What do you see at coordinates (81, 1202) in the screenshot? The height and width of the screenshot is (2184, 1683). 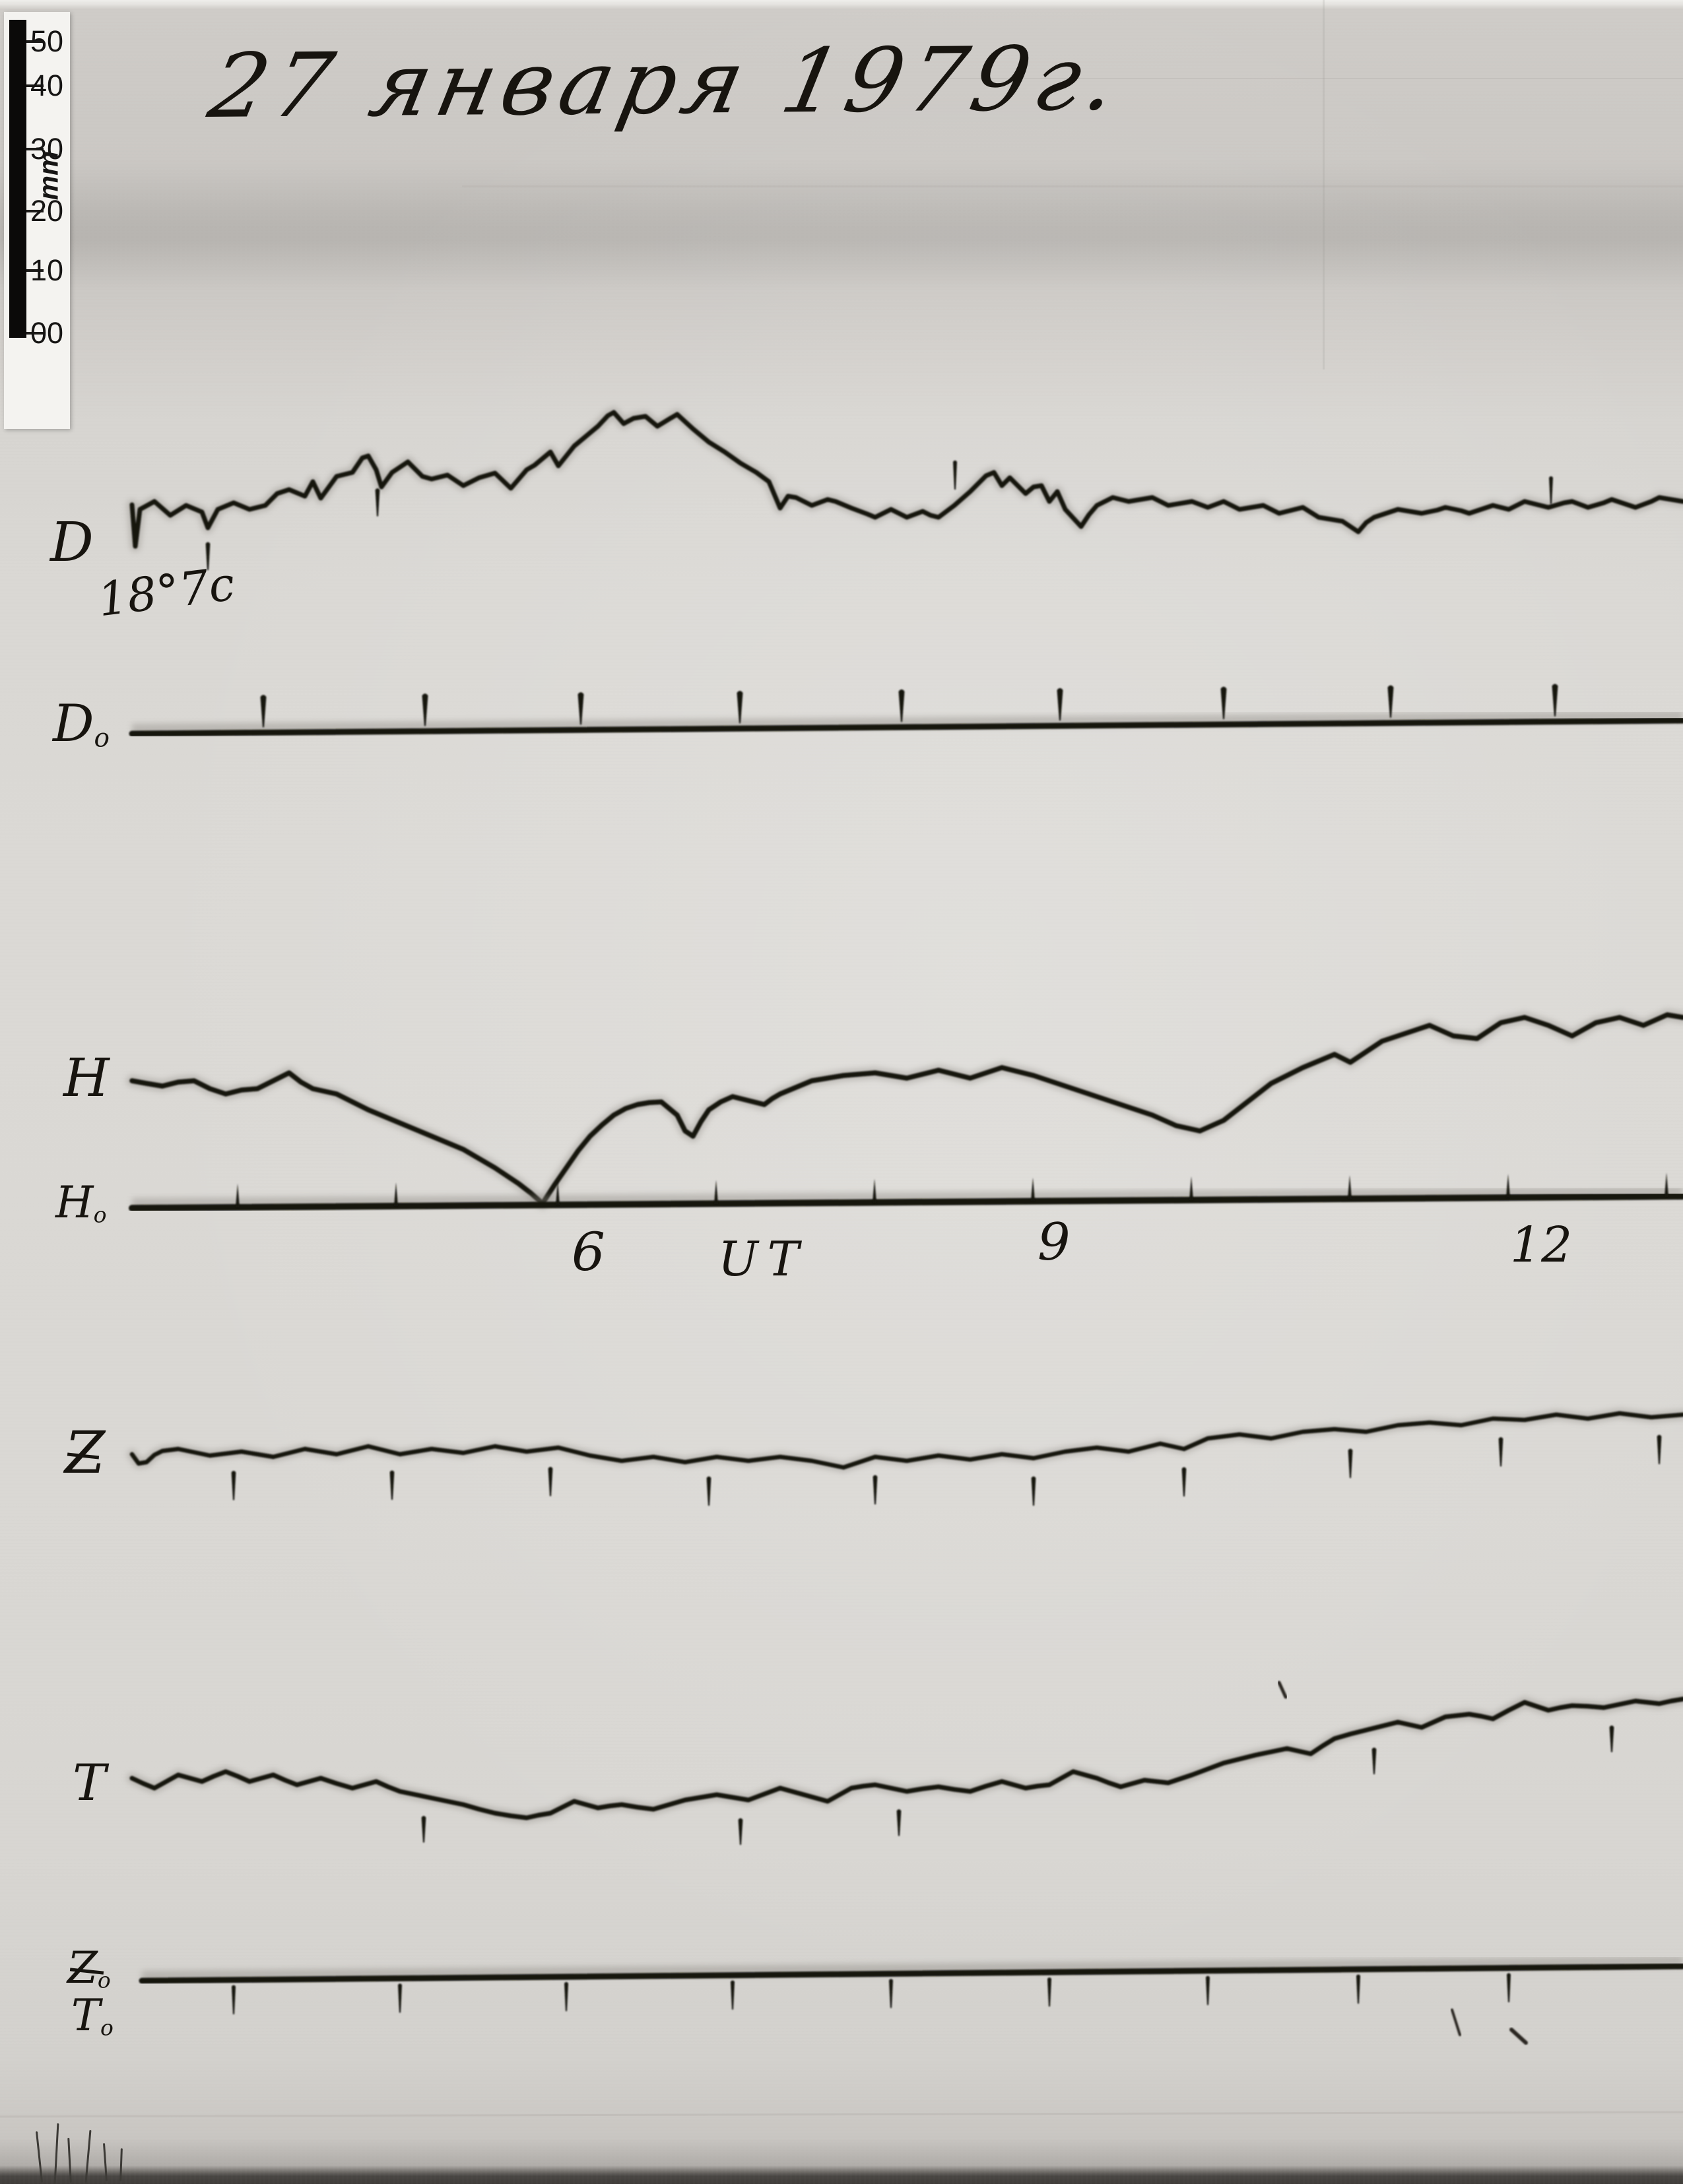 I see `baseline-label-H0: Ho` at bounding box center [81, 1202].